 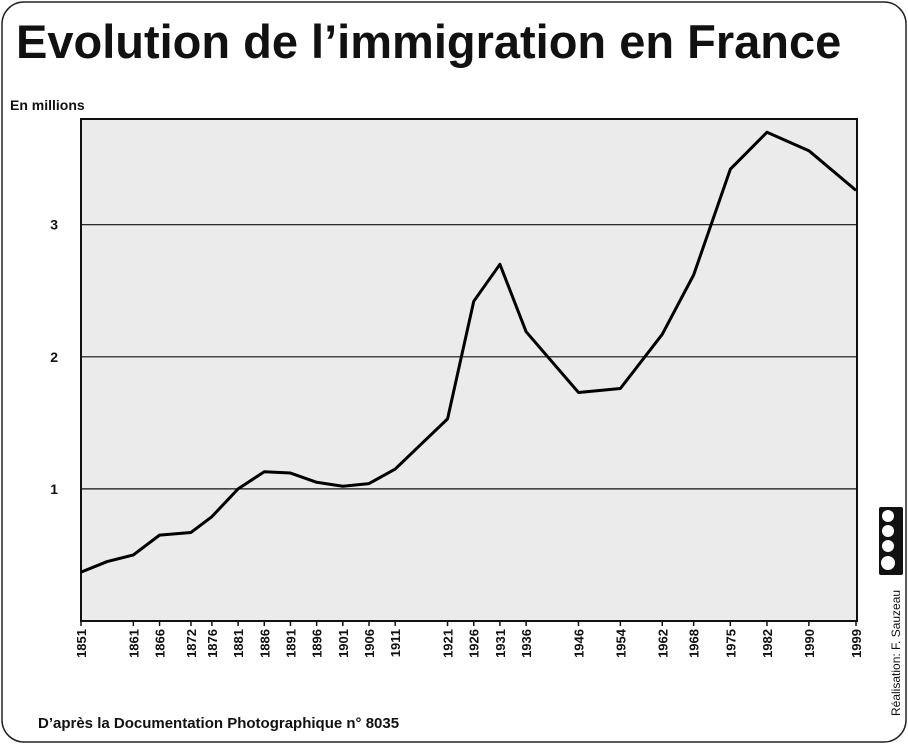 What do you see at coordinates (856, 643) in the screenshot?
I see `x-tick-label: 1999` at bounding box center [856, 643].